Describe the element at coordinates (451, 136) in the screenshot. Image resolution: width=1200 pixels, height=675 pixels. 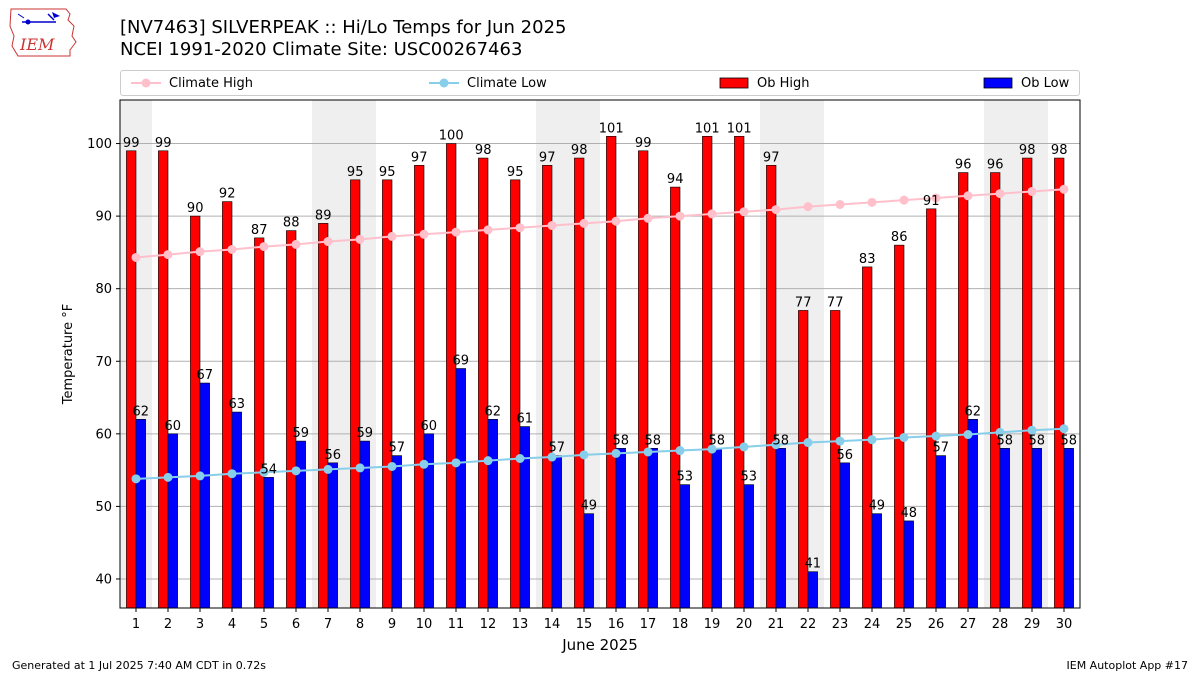
I see `ob-high-label: 100` at that location.